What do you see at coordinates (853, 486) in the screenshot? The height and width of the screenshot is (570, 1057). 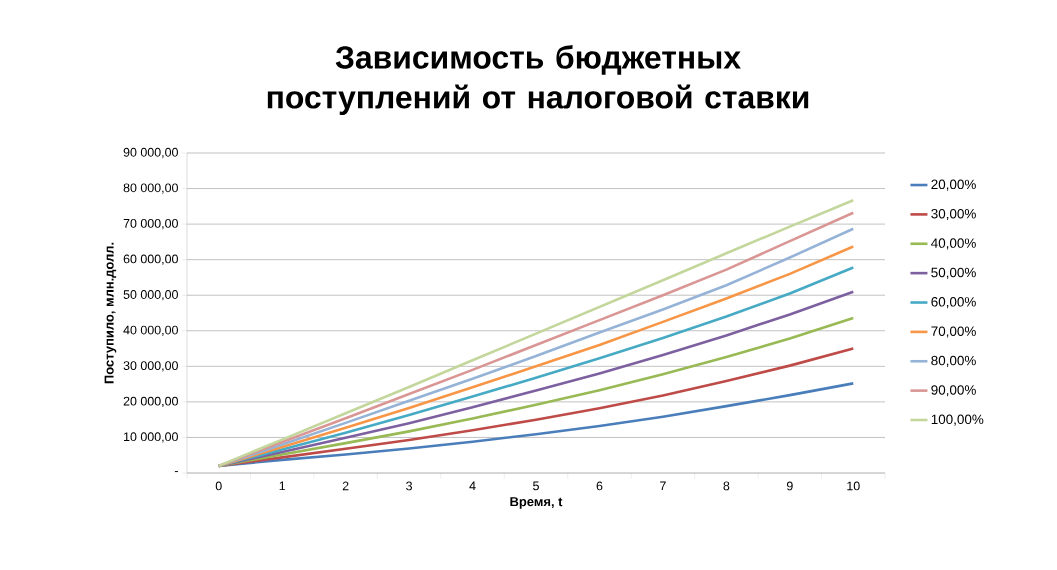 I see `x-tick-label: 10` at bounding box center [853, 486].